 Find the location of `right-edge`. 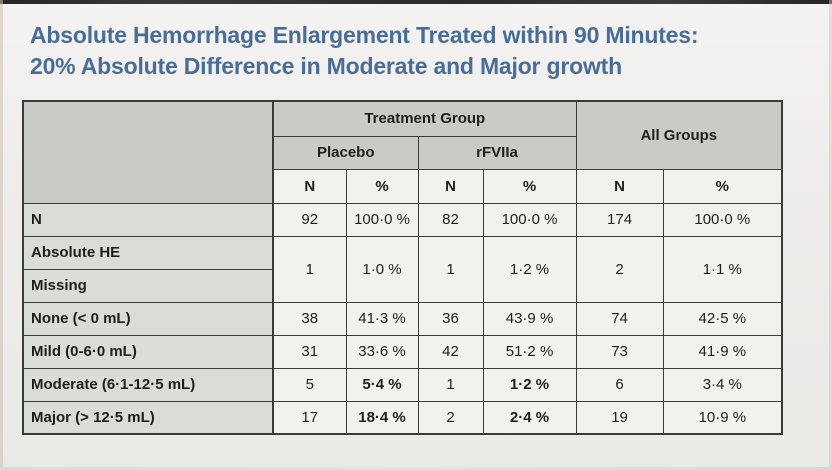

right-edge is located at coordinates (830, 235).